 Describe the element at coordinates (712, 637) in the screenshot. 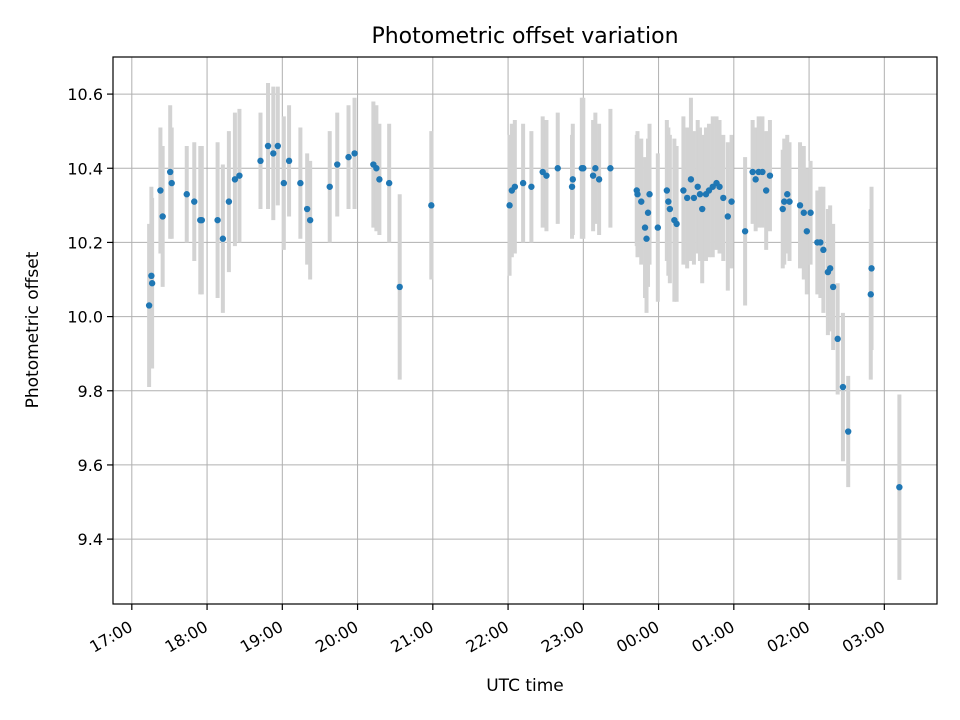

I see `x-tick-label: 01:00` at that location.